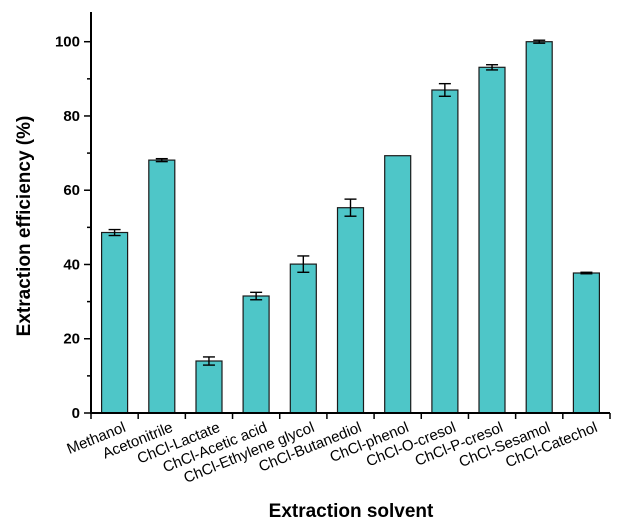 Image resolution: width=633 pixels, height=525 pixels. I want to click on x-axis-title: Extraction solvent, so click(351, 511).